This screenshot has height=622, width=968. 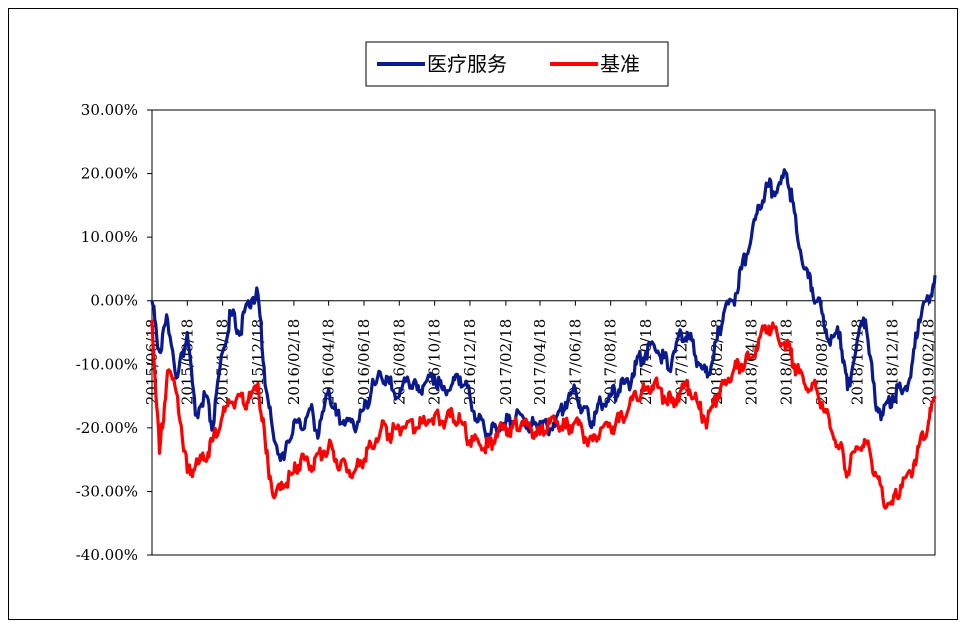 I want to click on x-tick-label: 2017/04/18, so click(x=540, y=362).